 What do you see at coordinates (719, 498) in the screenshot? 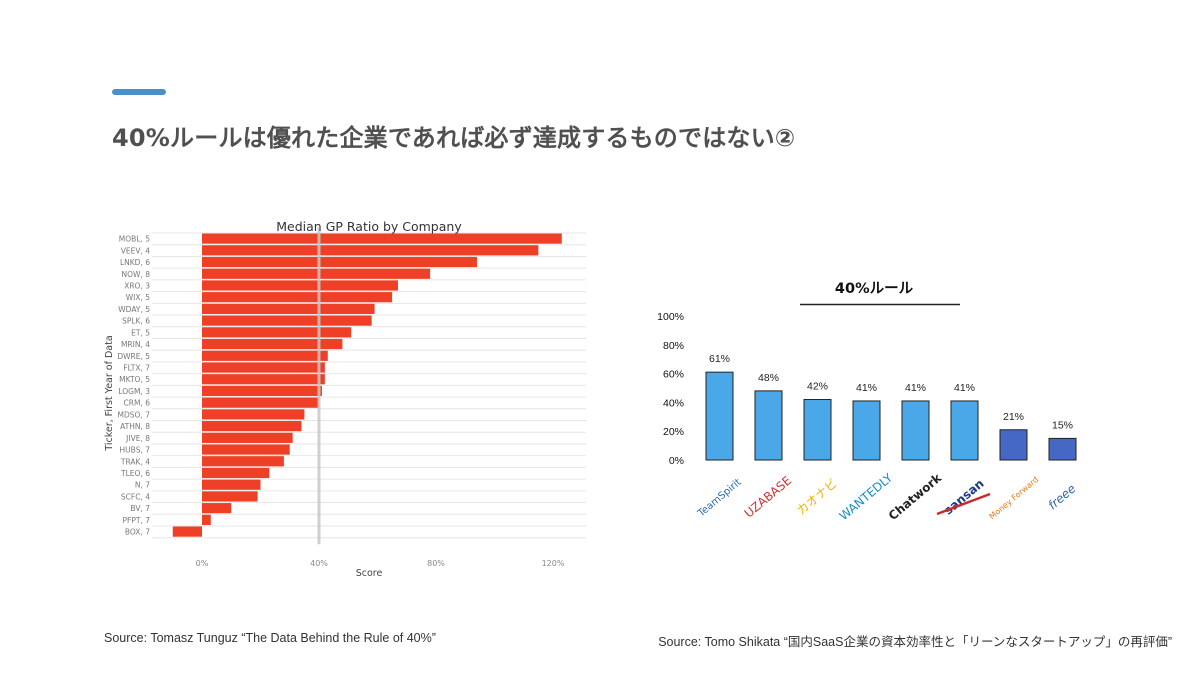
I see `x-tick-logo-1: TeamSpirit` at bounding box center [719, 498].